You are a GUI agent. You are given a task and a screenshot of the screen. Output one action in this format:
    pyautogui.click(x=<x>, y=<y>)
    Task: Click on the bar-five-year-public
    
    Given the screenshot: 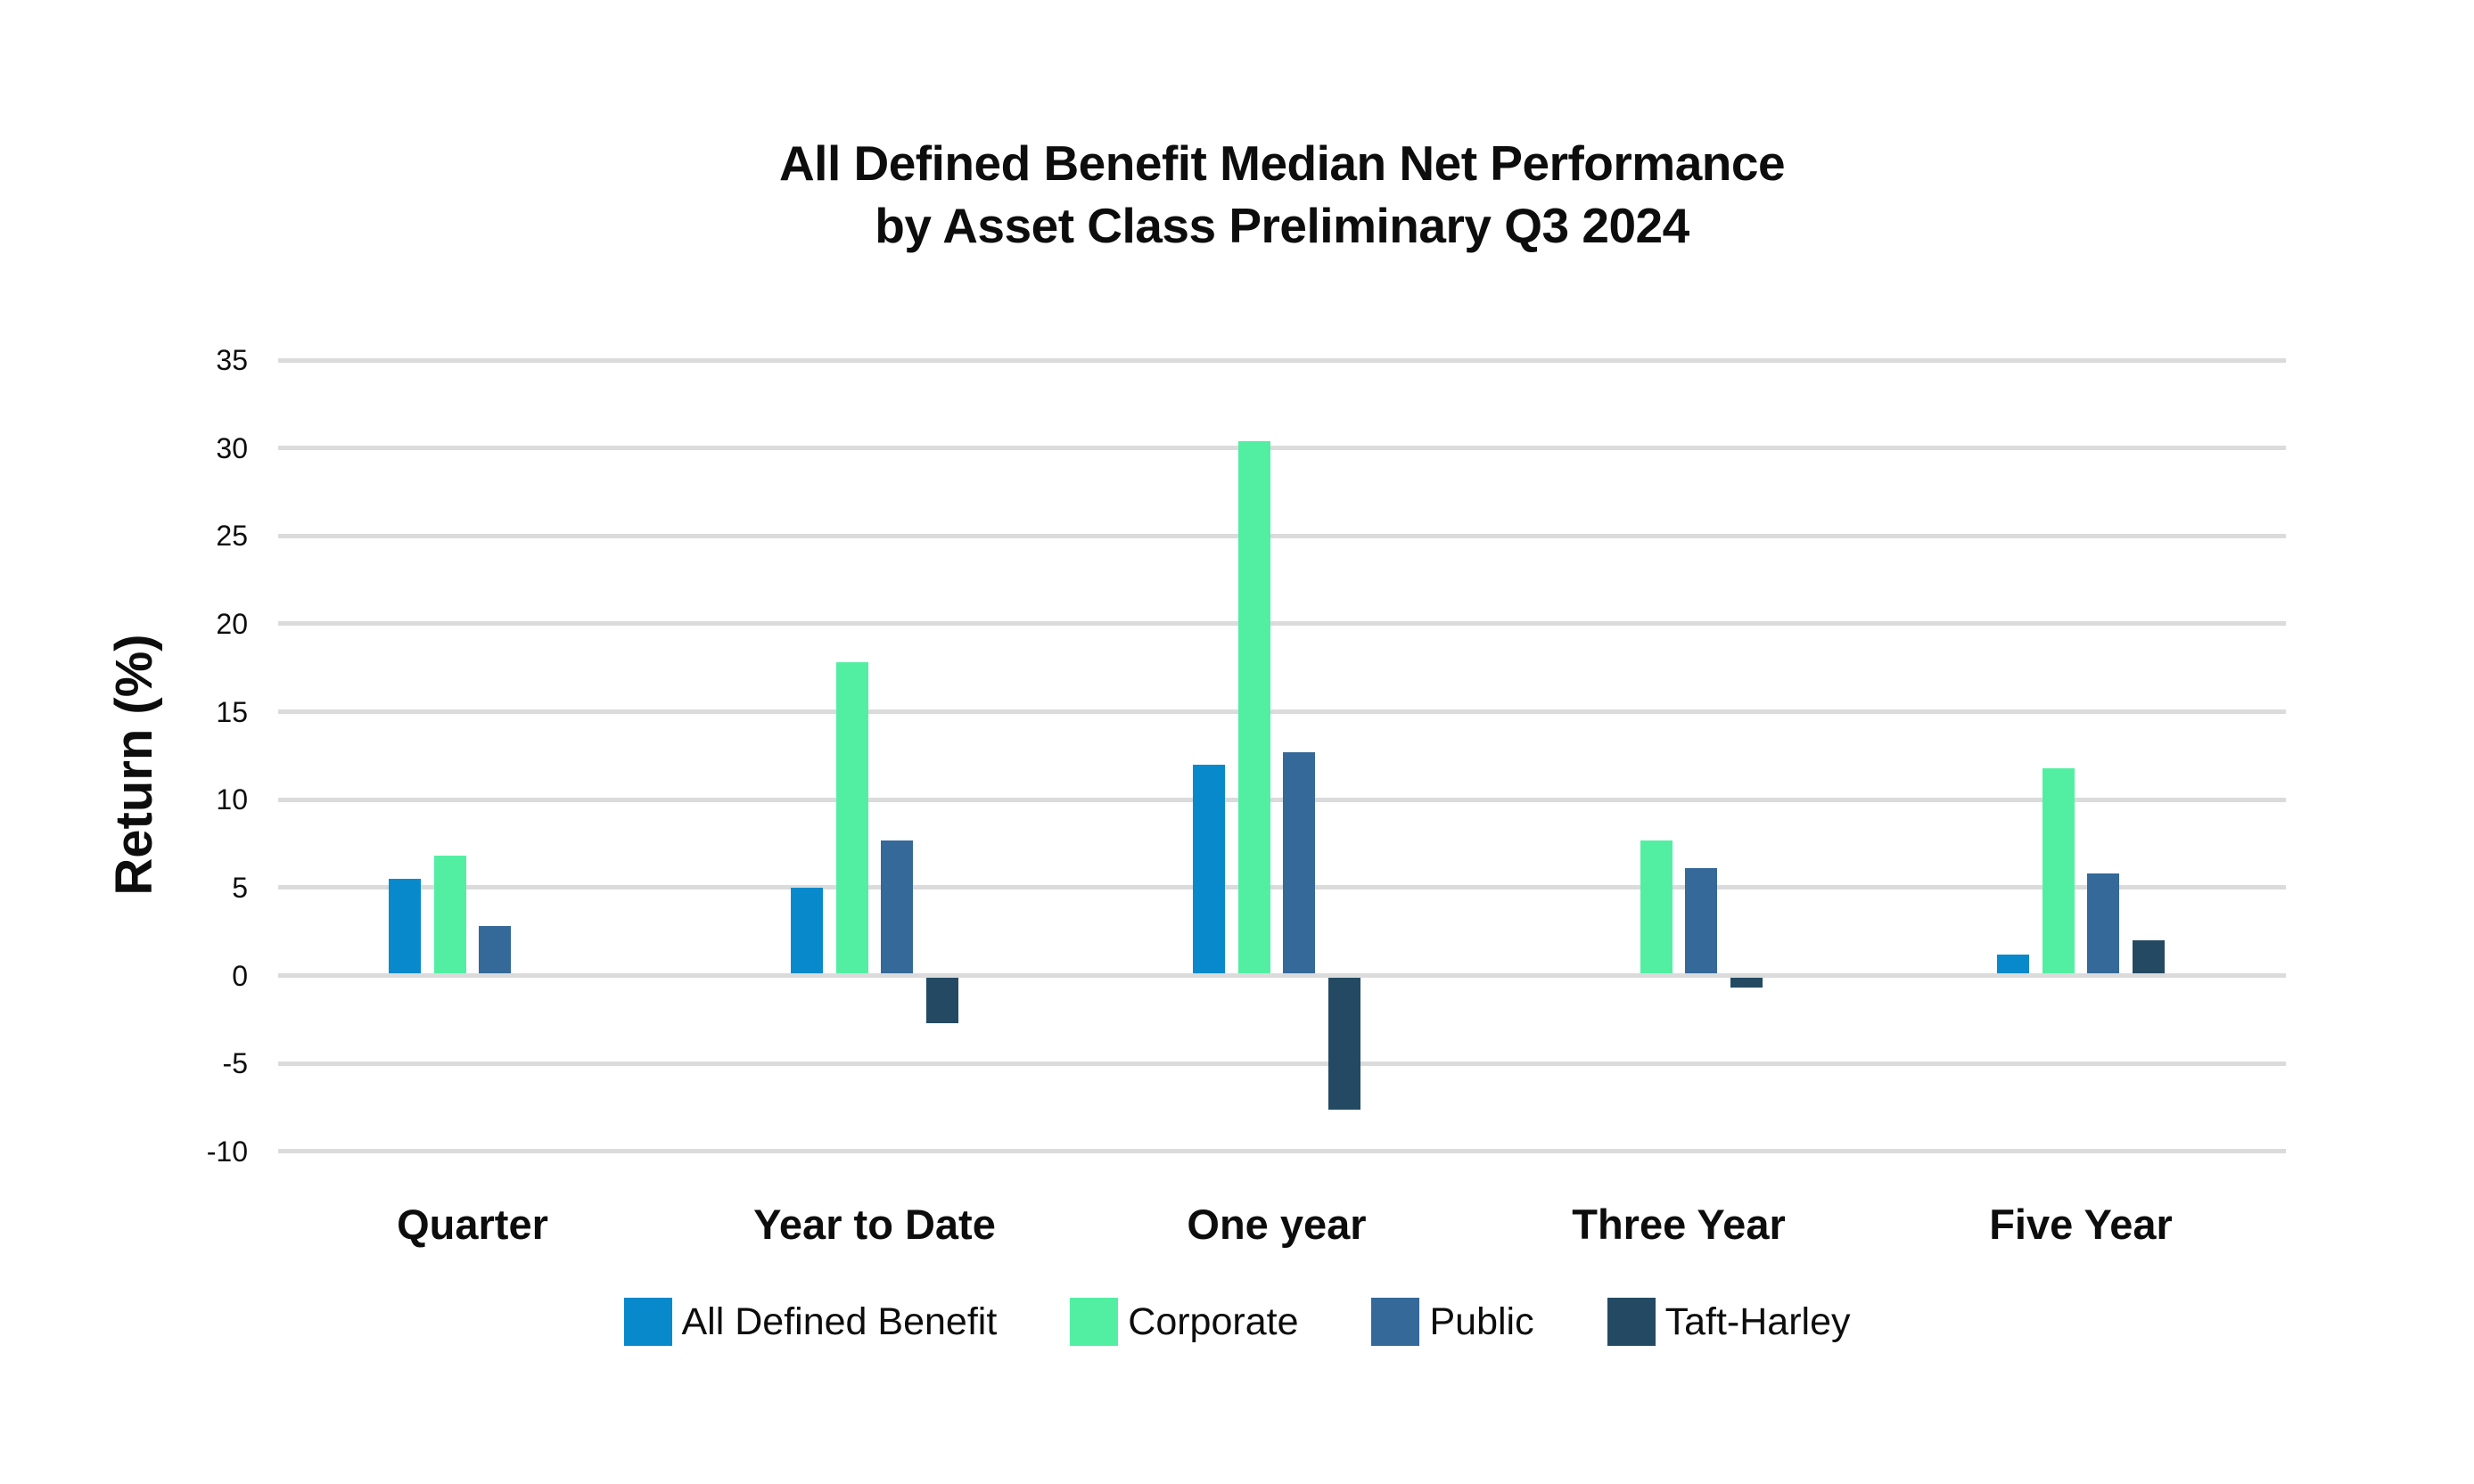 What is the action you would take?
    pyautogui.click(x=2103, y=923)
    